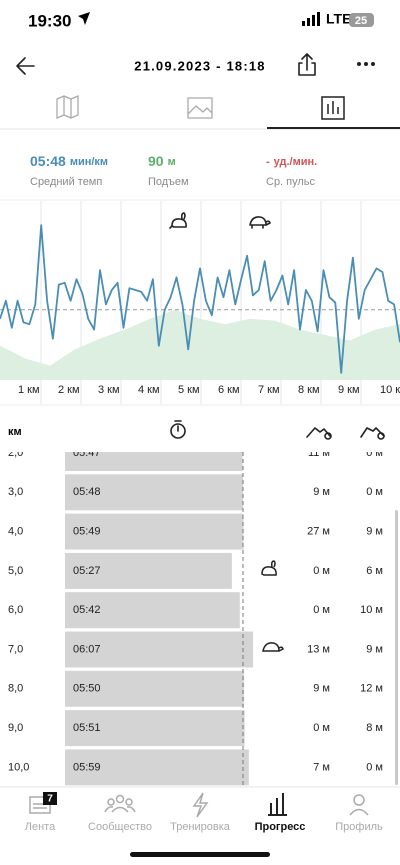 This screenshot has width=400, height=865. Describe the element at coordinates (318, 649) in the screenshot. I see `split-ascent: 13 м` at that location.